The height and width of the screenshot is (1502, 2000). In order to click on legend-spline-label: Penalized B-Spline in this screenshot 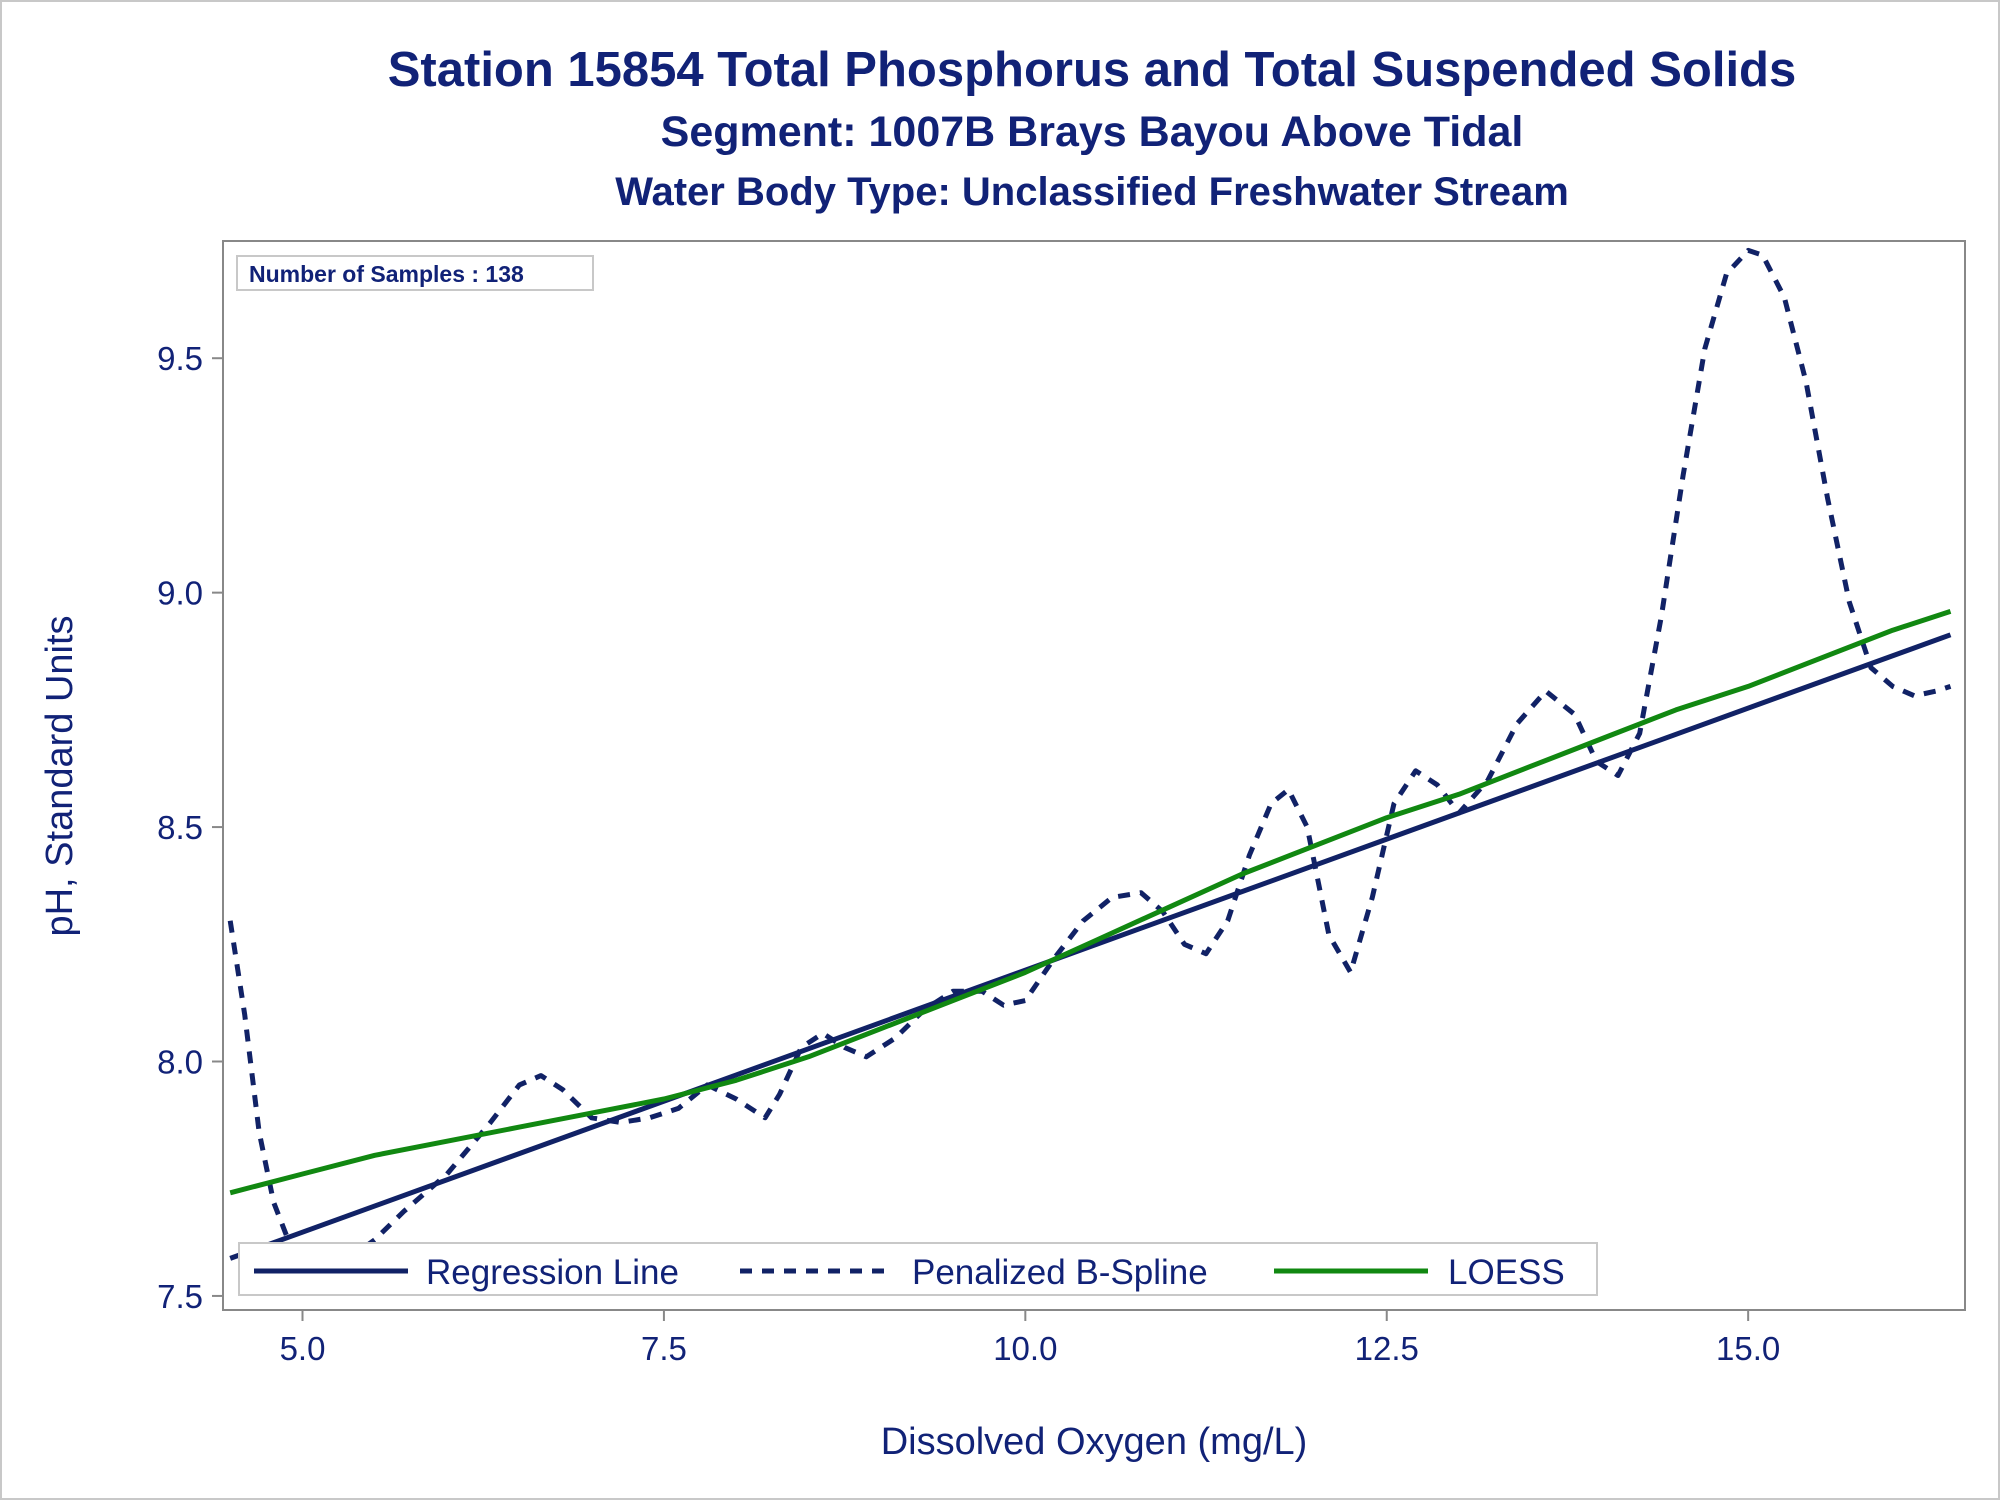, I will do `click(1060, 1272)`.